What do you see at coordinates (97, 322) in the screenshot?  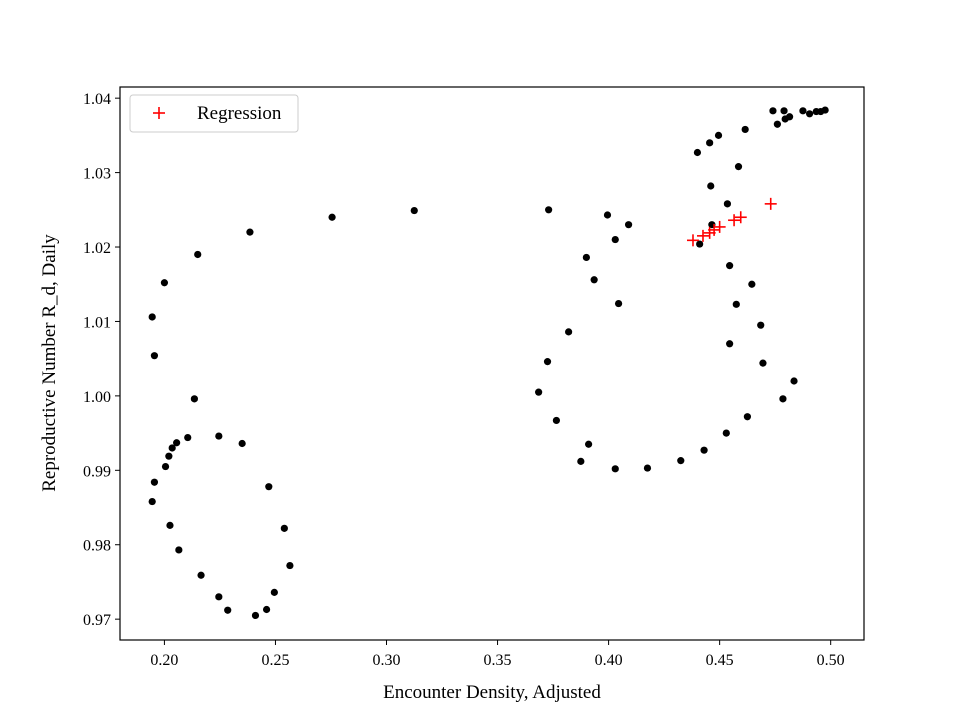 I see `y-tick-label: 1.01` at bounding box center [97, 322].